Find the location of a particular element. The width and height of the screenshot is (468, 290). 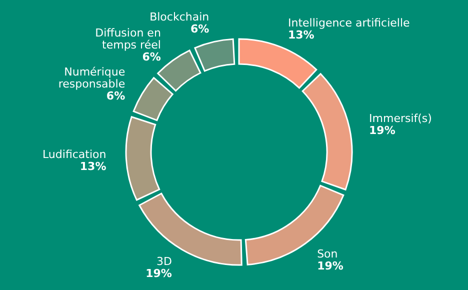

slice-label: Intelligence artificielle is located at coordinates (349, 23).